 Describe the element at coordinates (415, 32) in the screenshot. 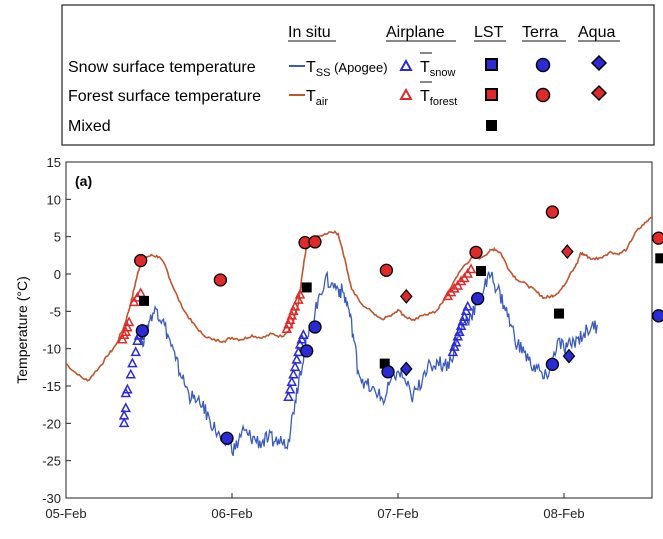

I see `legend-col-airplane: Airplane` at that location.